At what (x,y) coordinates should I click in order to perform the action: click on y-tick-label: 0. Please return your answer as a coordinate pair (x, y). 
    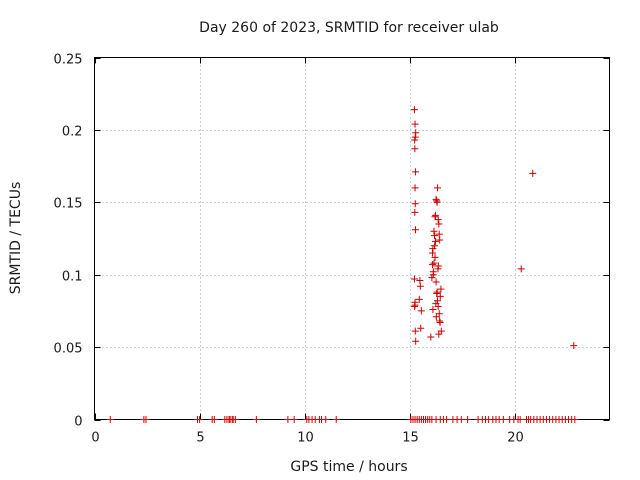
    Looking at the image, I should click on (78, 422).